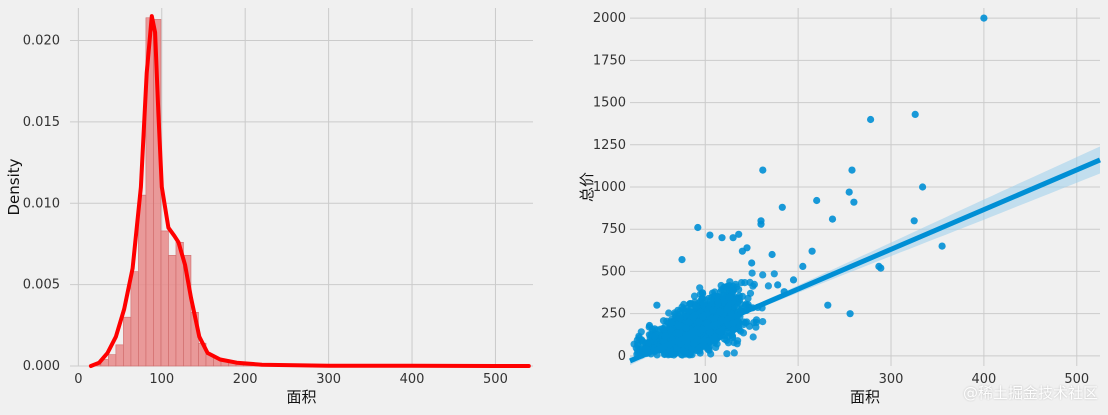  What do you see at coordinates (609, 103) in the screenshot?
I see `right-y-tick-label: 1500` at bounding box center [609, 103].